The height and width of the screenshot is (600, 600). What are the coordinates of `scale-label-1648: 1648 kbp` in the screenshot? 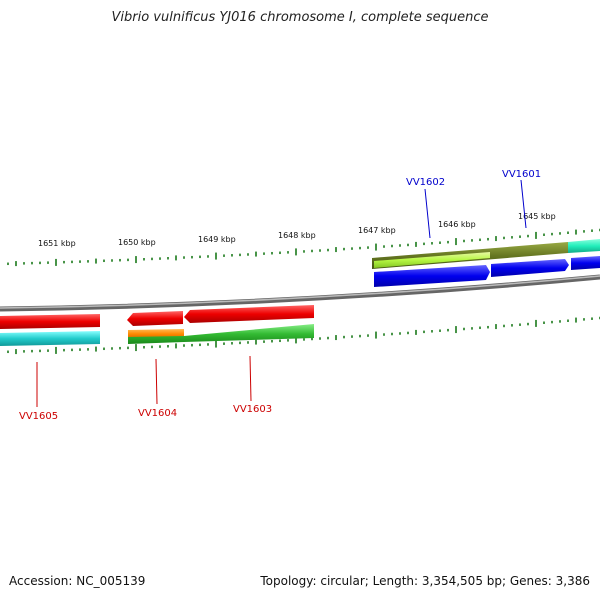 It's located at (297, 235).